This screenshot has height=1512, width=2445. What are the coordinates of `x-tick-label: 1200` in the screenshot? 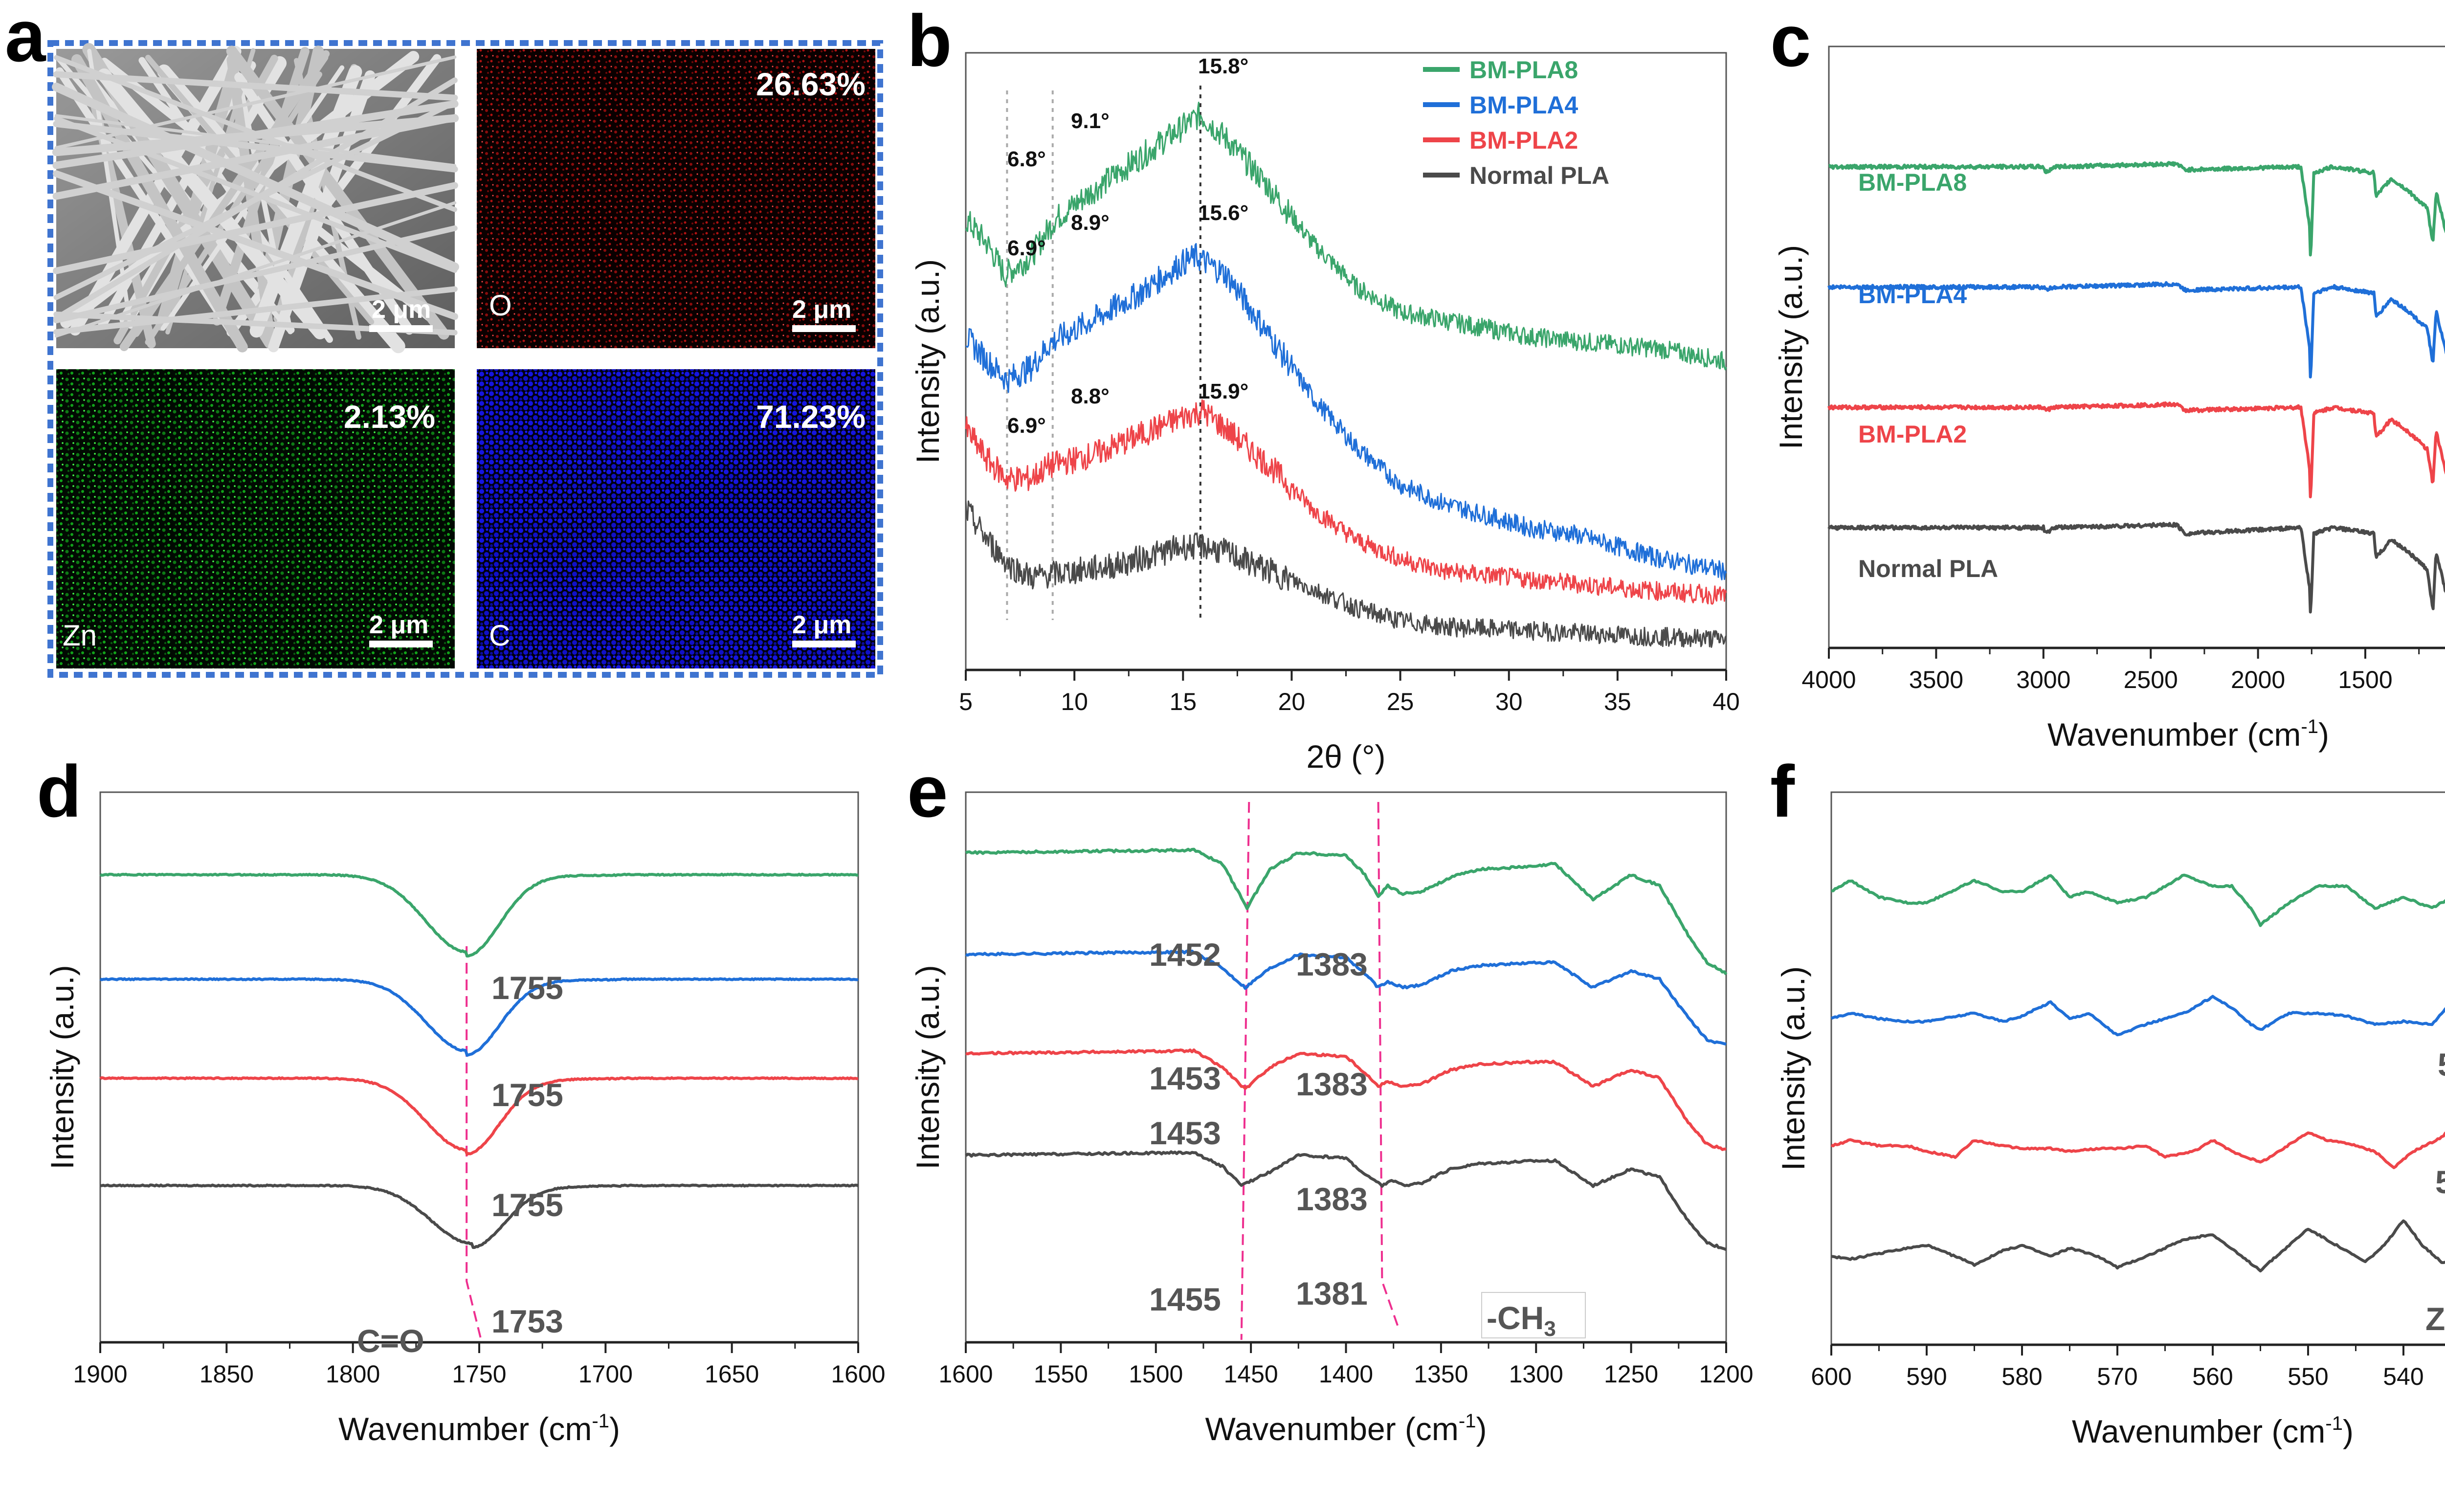 It's located at (1726, 1374).